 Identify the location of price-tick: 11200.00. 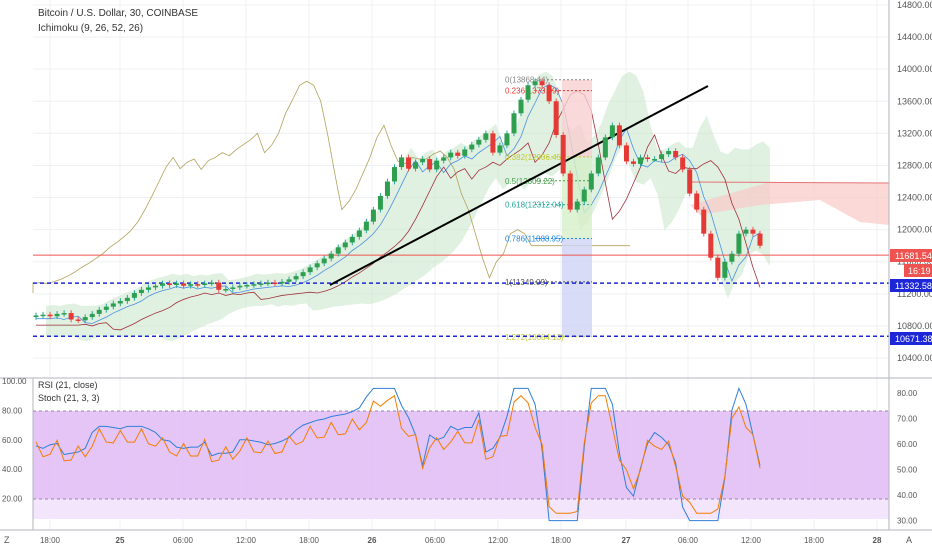
(914, 294).